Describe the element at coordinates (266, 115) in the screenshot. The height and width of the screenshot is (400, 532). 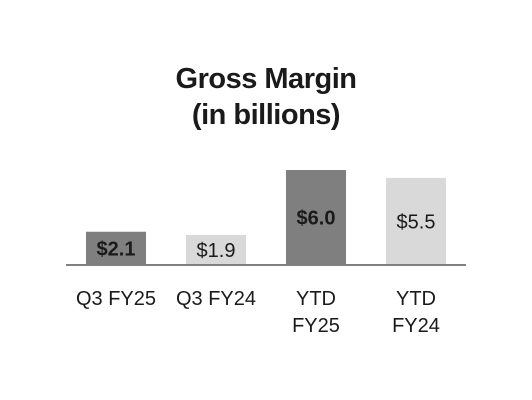
I see `chart-title-line-2: (in billions)` at that location.